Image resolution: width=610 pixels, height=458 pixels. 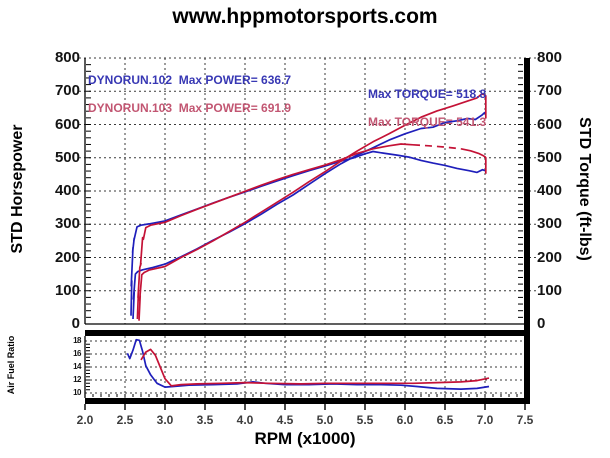 What do you see at coordinates (77, 353) in the screenshot?
I see `afr-tick-label: 16` at bounding box center [77, 353].